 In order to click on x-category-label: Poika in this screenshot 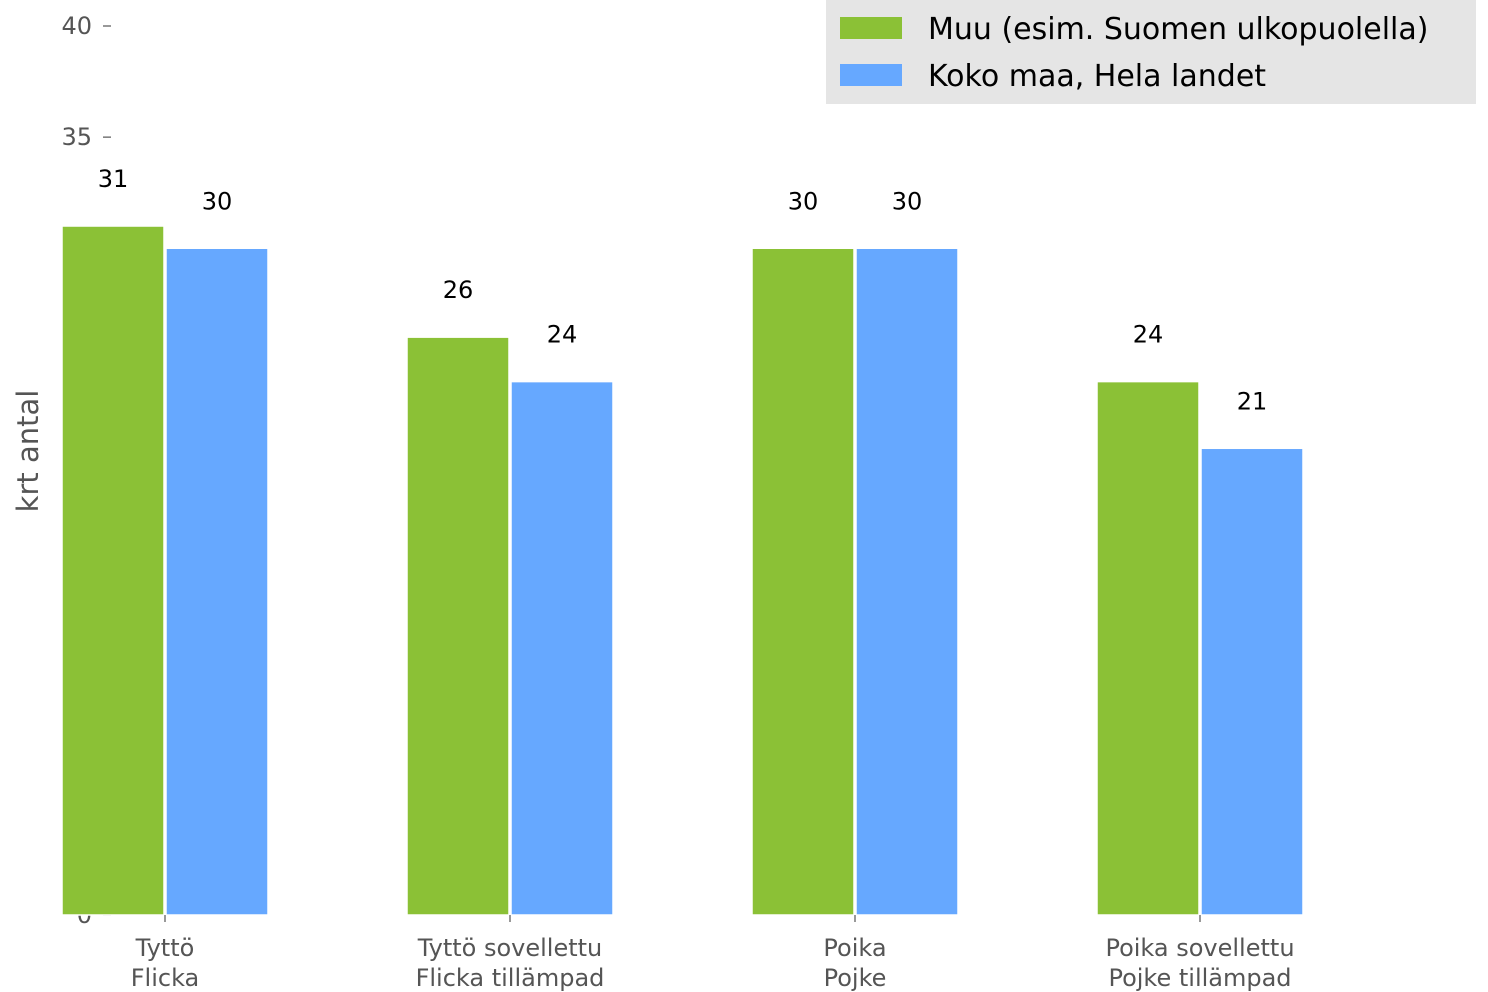, I will do `click(854, 948)`.